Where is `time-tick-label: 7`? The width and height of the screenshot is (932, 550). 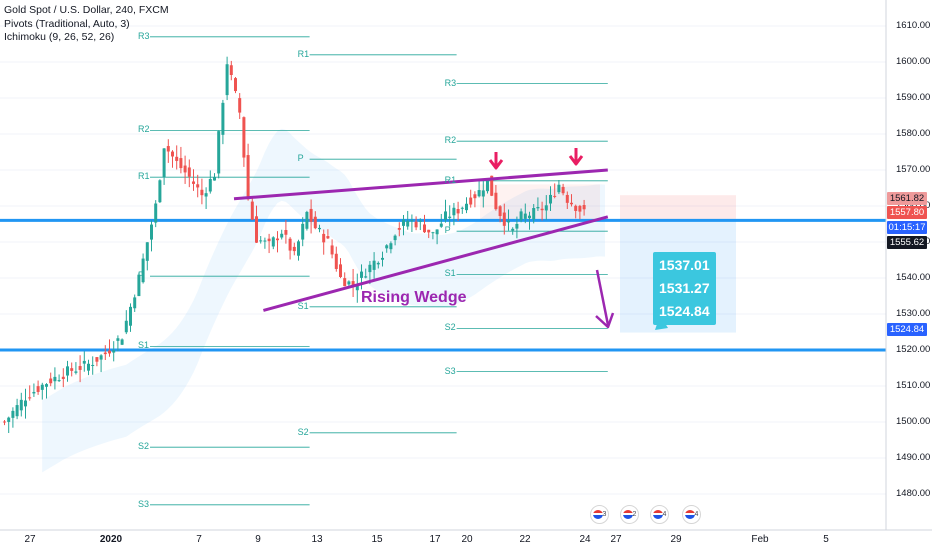
time-tick-label: 7 is located at coordinates (199, 539).